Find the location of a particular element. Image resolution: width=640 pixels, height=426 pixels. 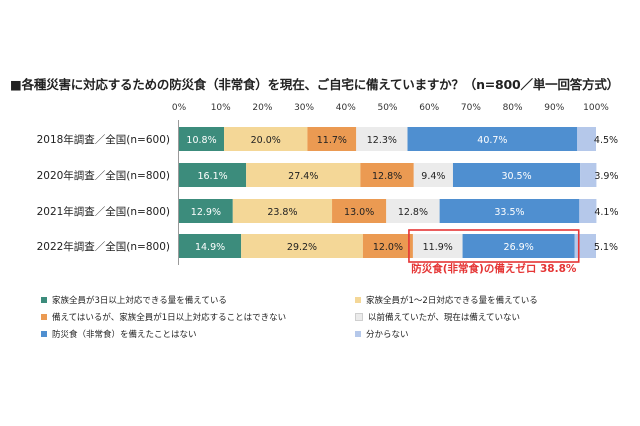

data-label: 12.0% is located at coordinates (388, 247).